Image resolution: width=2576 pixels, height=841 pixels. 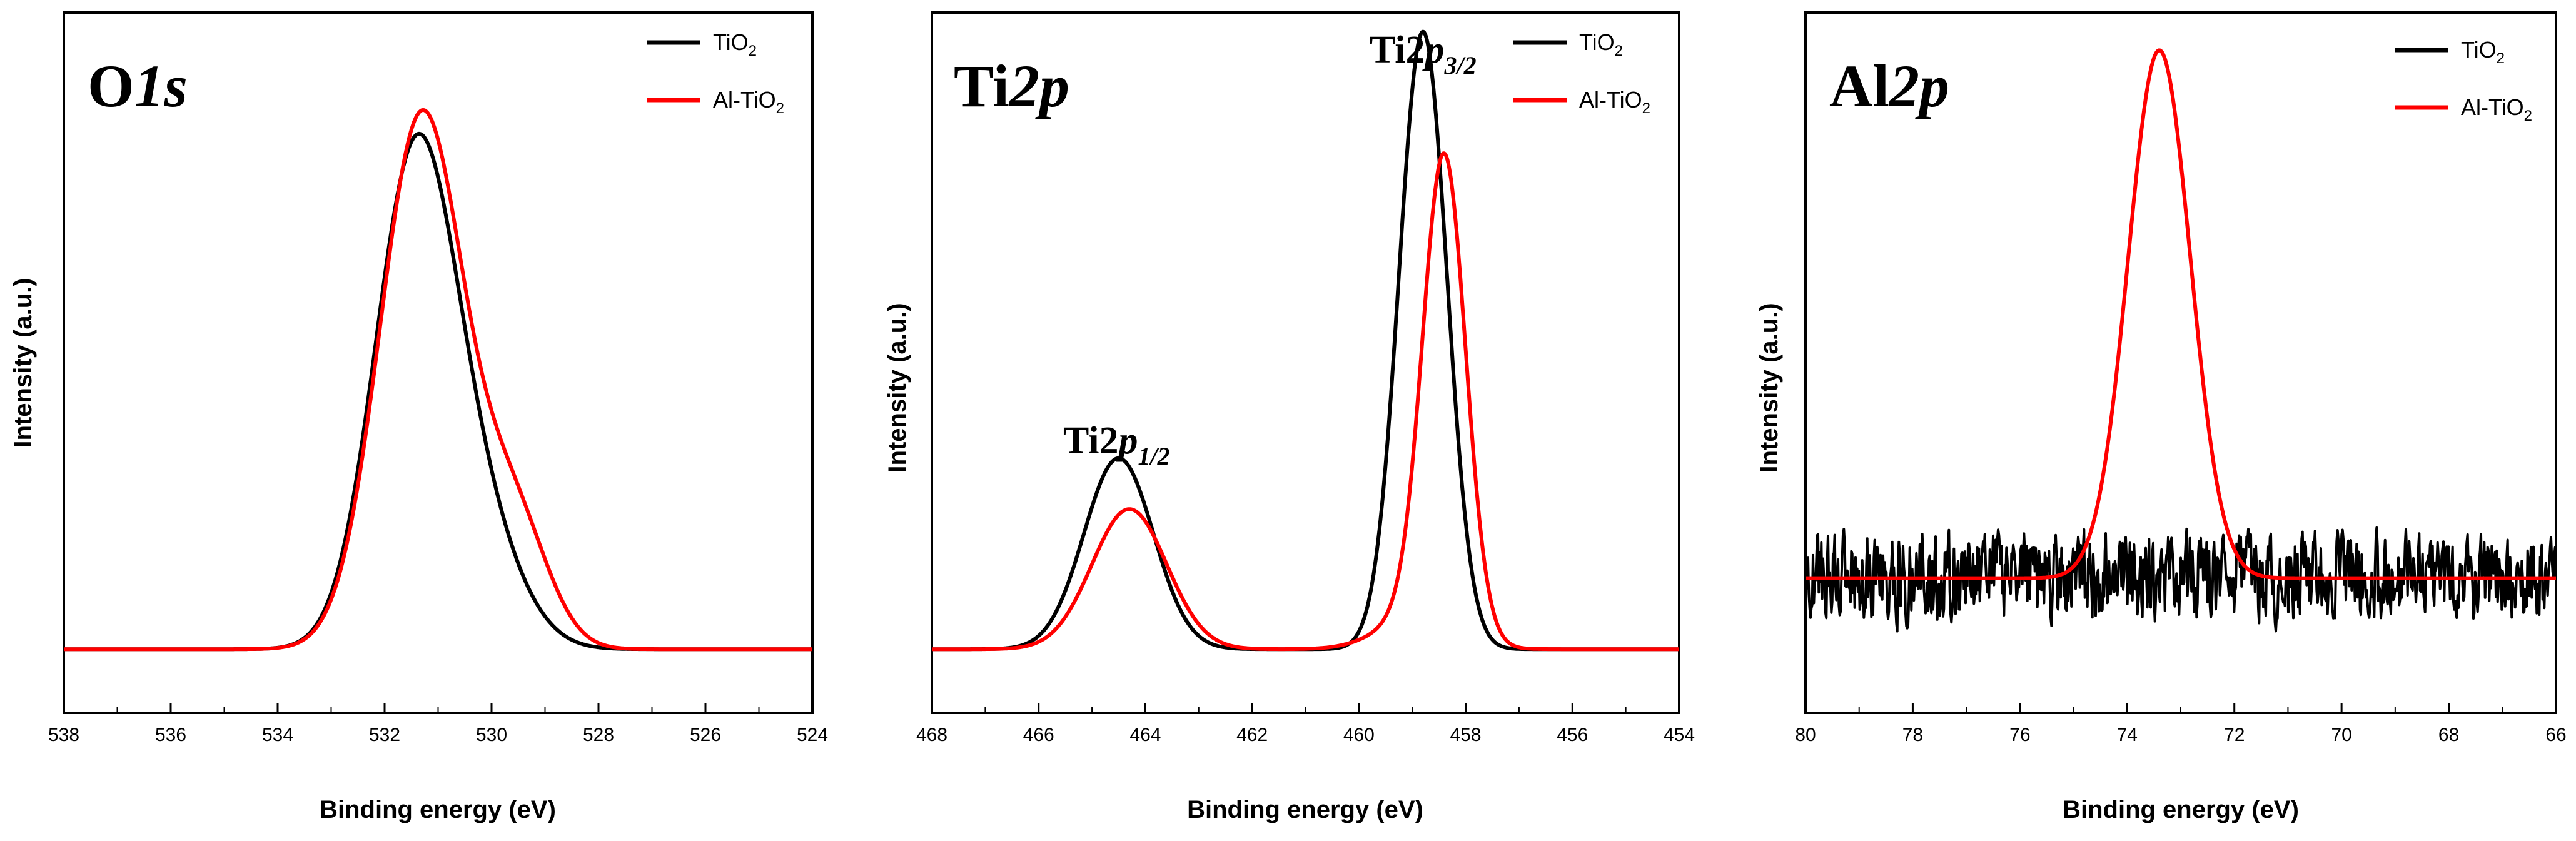 I want to click on panel-title: Al2p, so click(x=1889, y=86).